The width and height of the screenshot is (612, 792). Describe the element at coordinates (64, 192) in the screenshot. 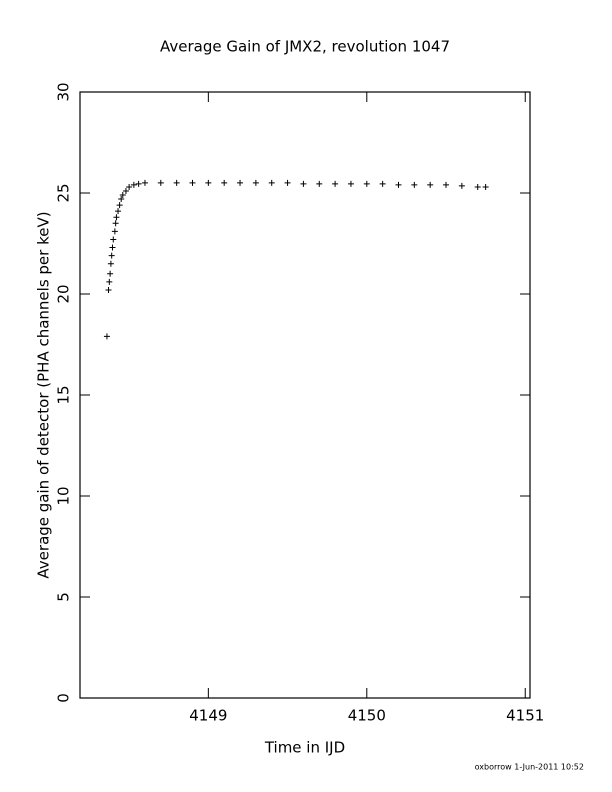

I see `y-tick-label: 25` at that location.